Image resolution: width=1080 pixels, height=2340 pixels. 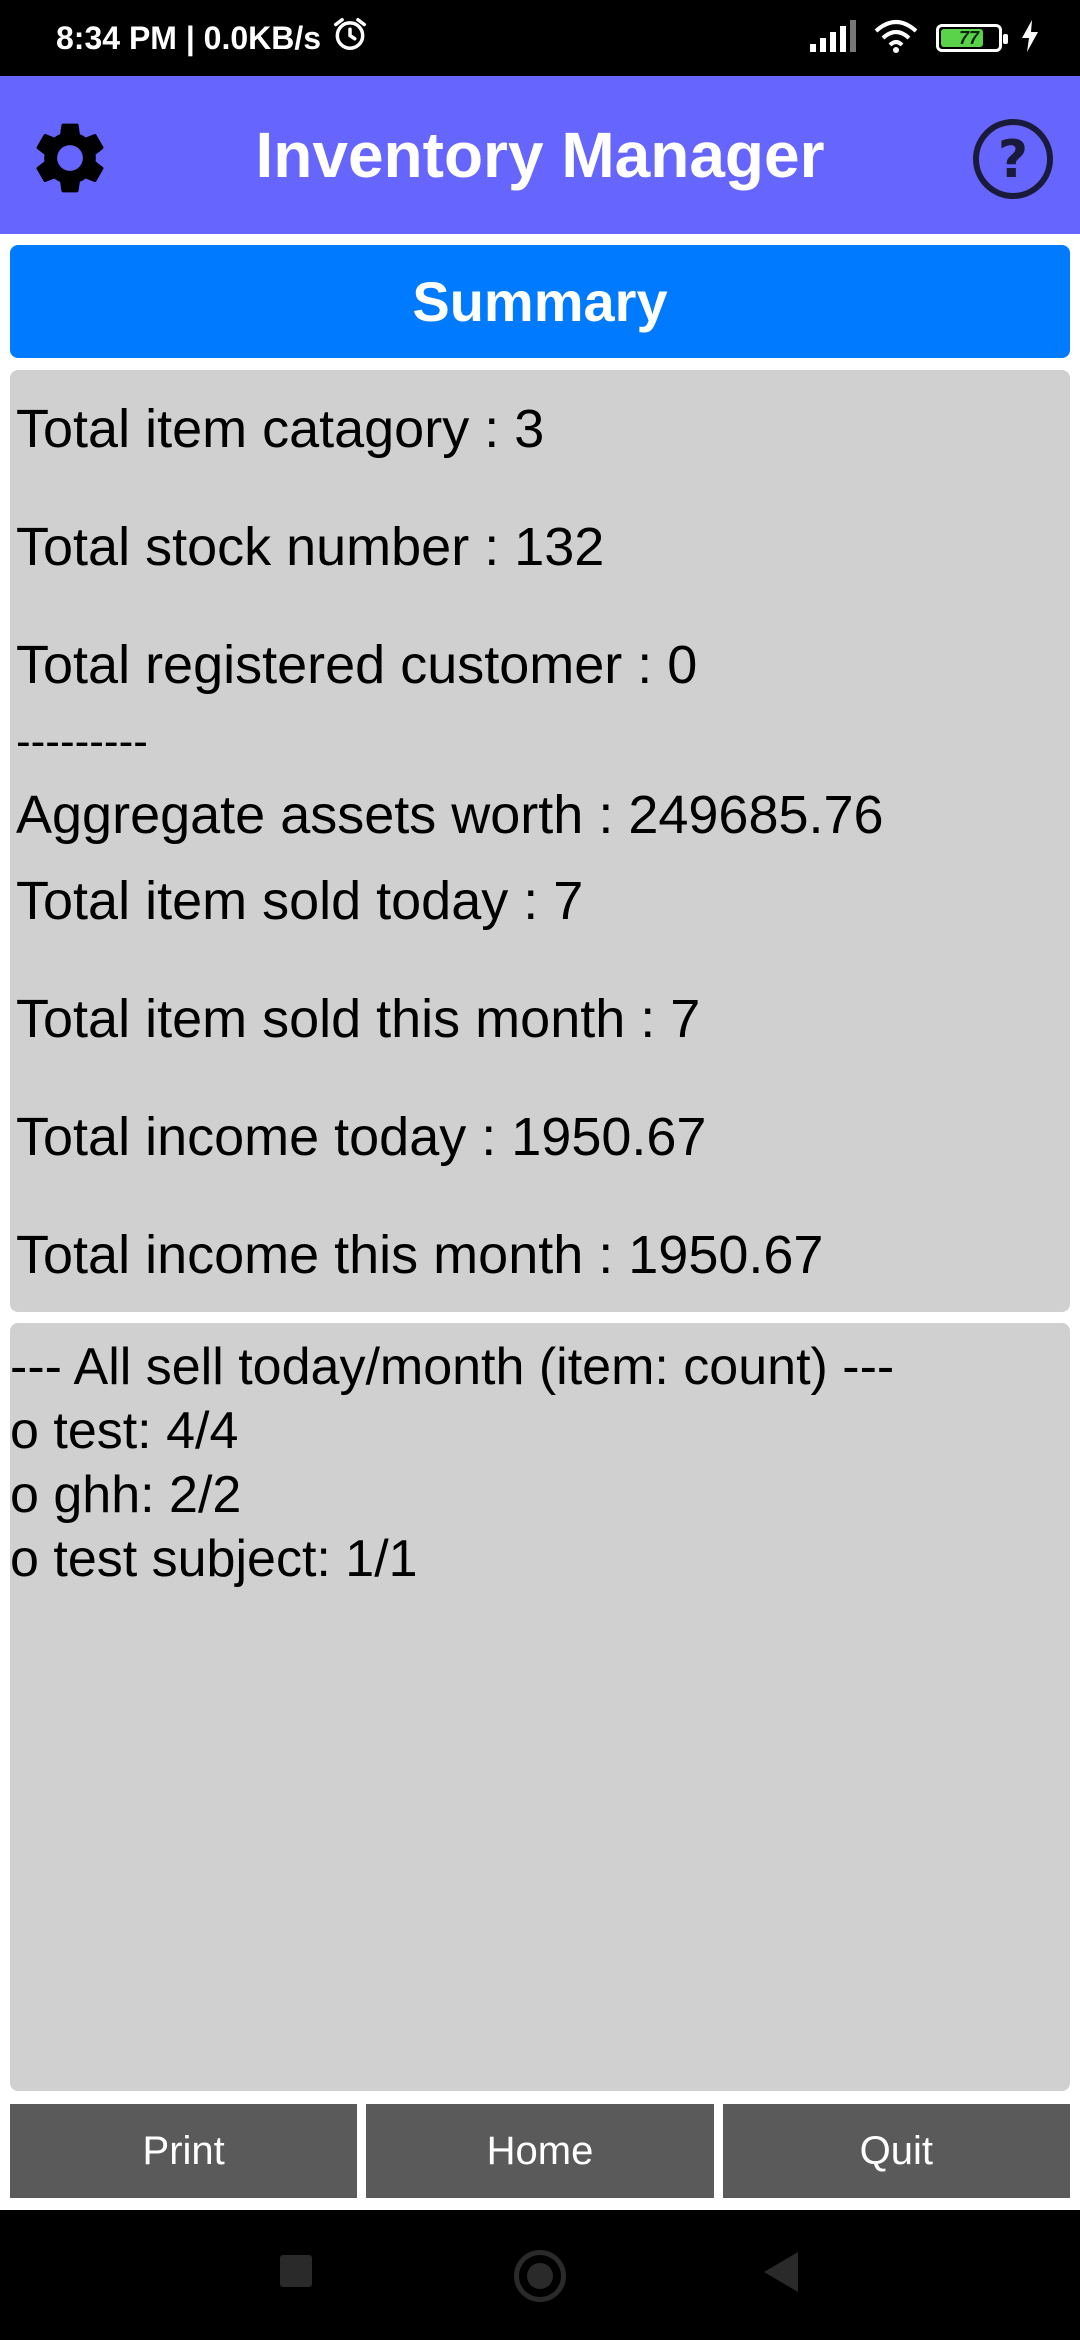 I want to click on settings-button, so click(x=70, y=158).